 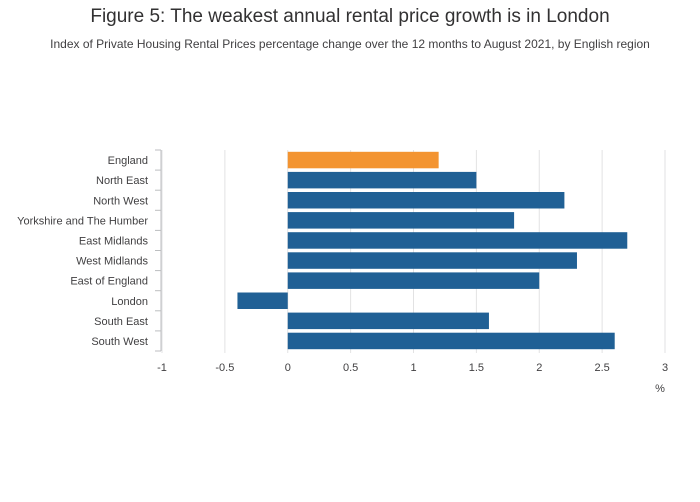 I want to click on x-tick-label: 3, so click(x=665, y=368).